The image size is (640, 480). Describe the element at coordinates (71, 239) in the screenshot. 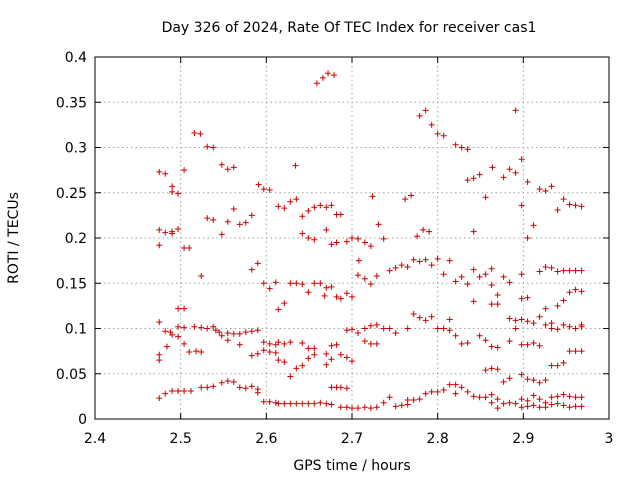

I see `y-tick-labels: 0 0.05 0.1 0.15 0.2 0.25 0.3 0.35 0.4` at that location.